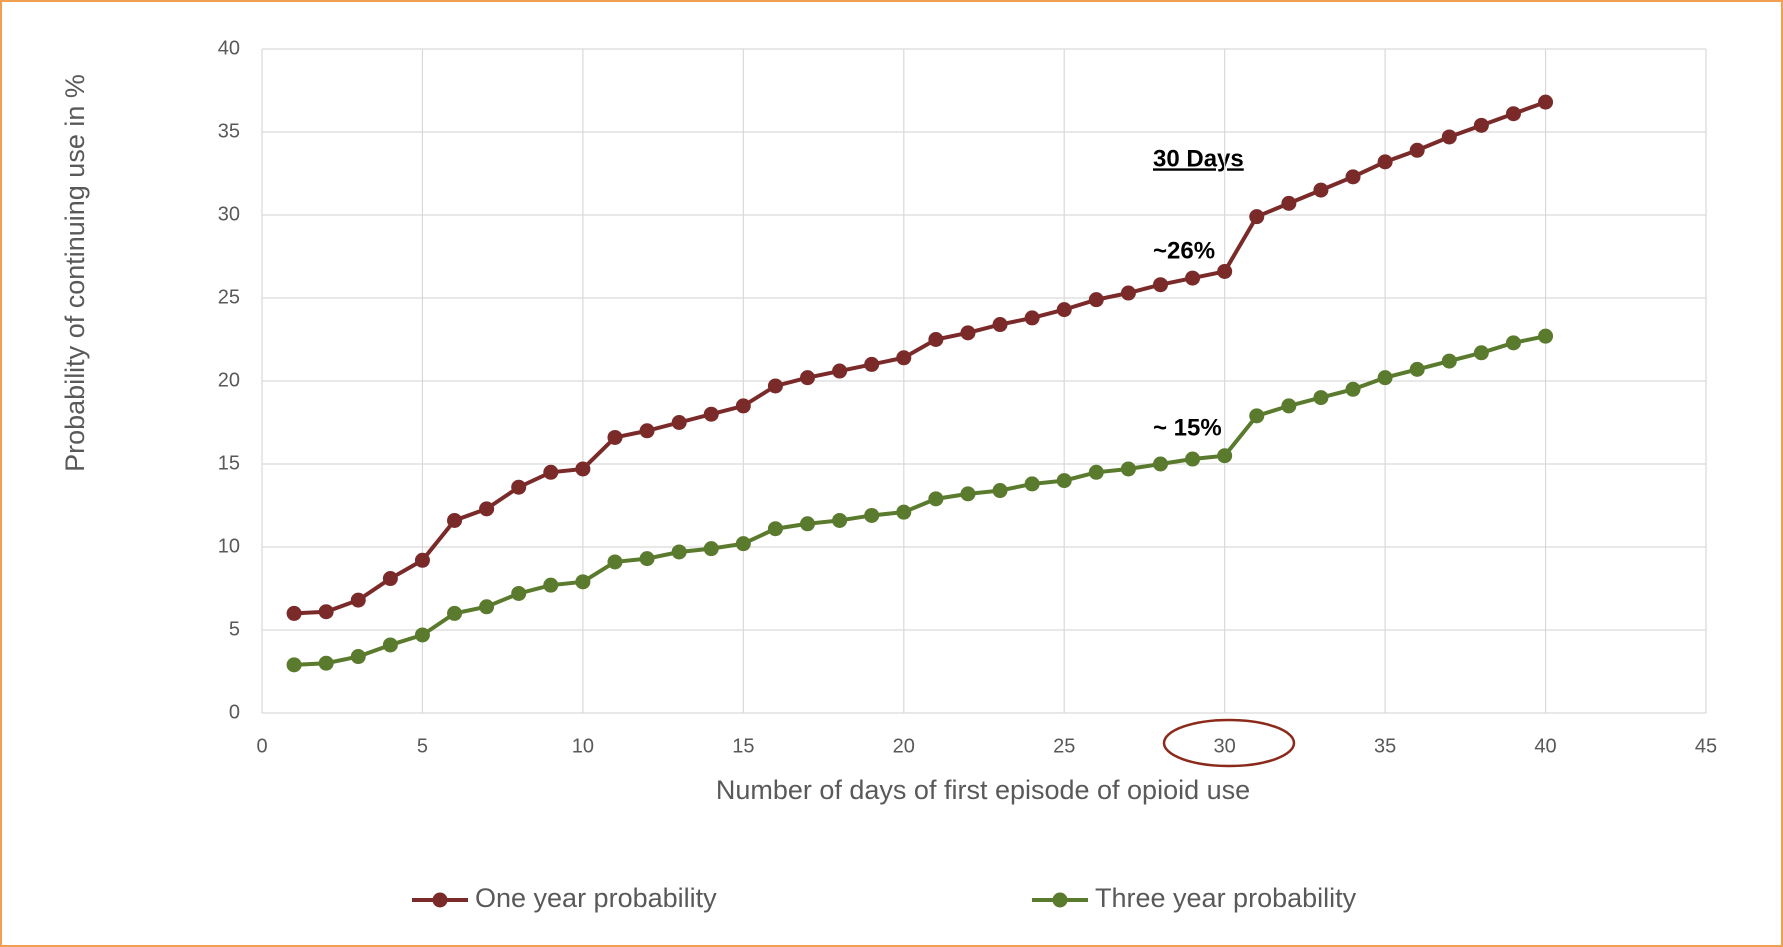 This screenshot has width=1783, height=947. I want to click on y-tick-label: 40, so click(229, 48).